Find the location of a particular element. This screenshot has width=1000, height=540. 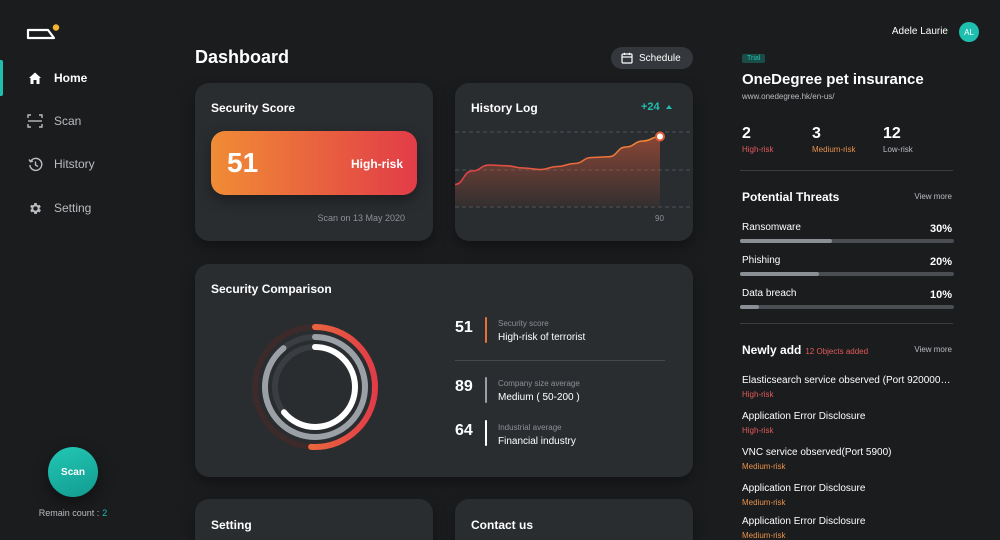

newly-add-label: Newly add is located at coordinates (772, 350).